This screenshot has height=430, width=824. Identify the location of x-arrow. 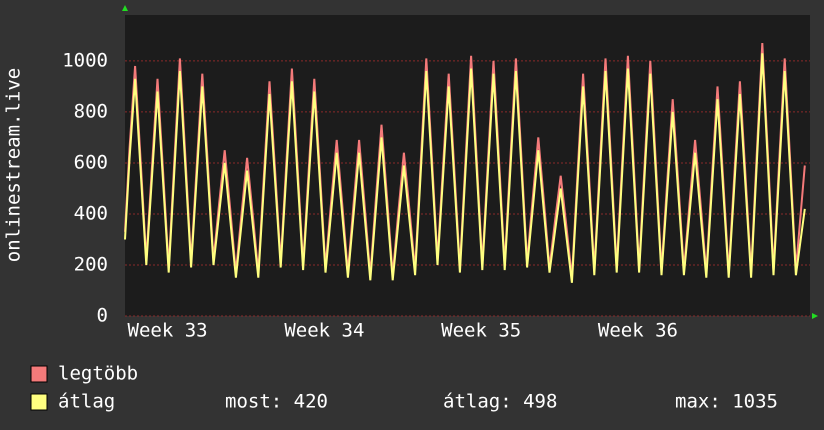
(815, 316).